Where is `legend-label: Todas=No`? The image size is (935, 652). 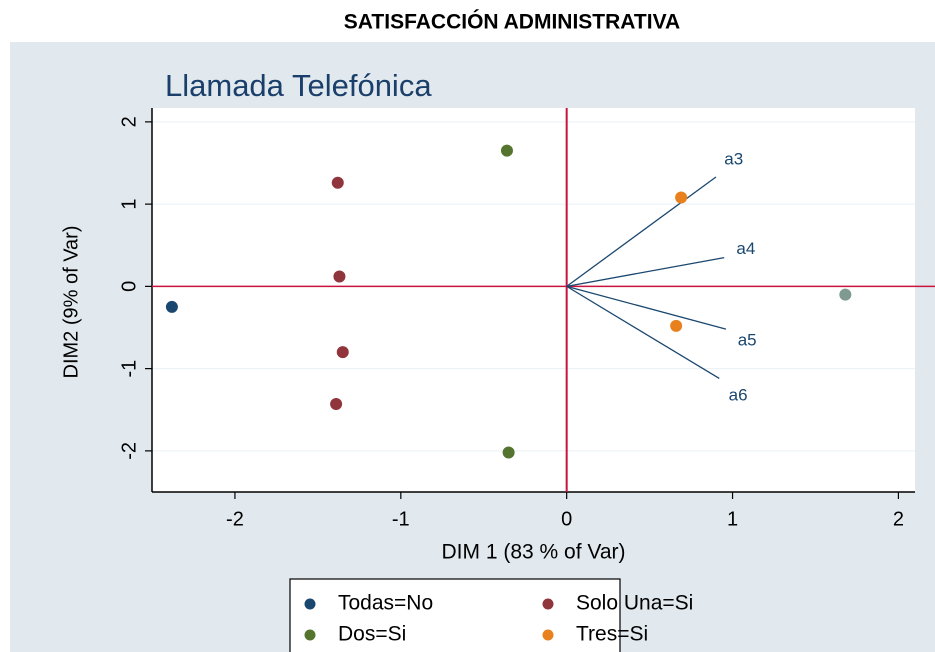 legend-label: Todas=No is located at coordinates (385, 603).